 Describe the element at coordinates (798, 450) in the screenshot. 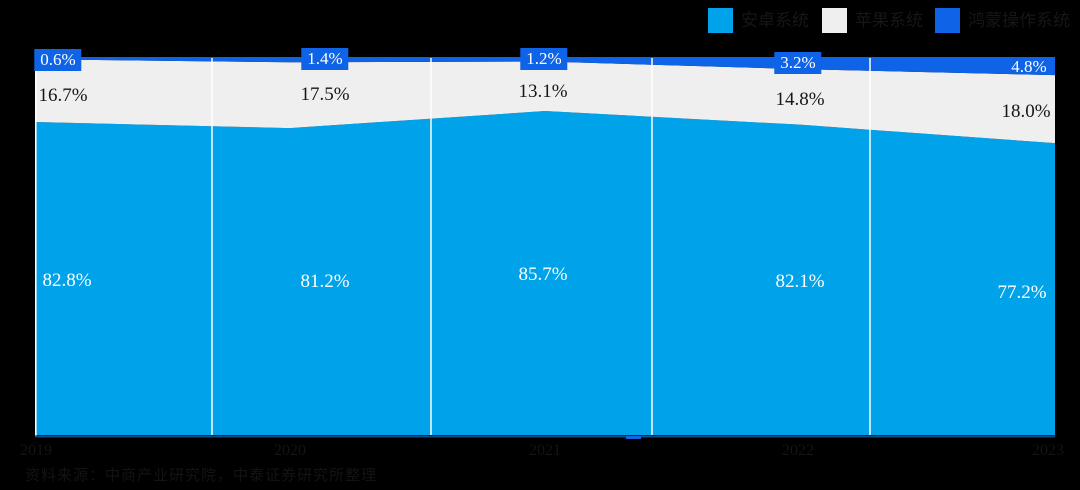

I see `x-axis-label-2022: 2022` at that location.